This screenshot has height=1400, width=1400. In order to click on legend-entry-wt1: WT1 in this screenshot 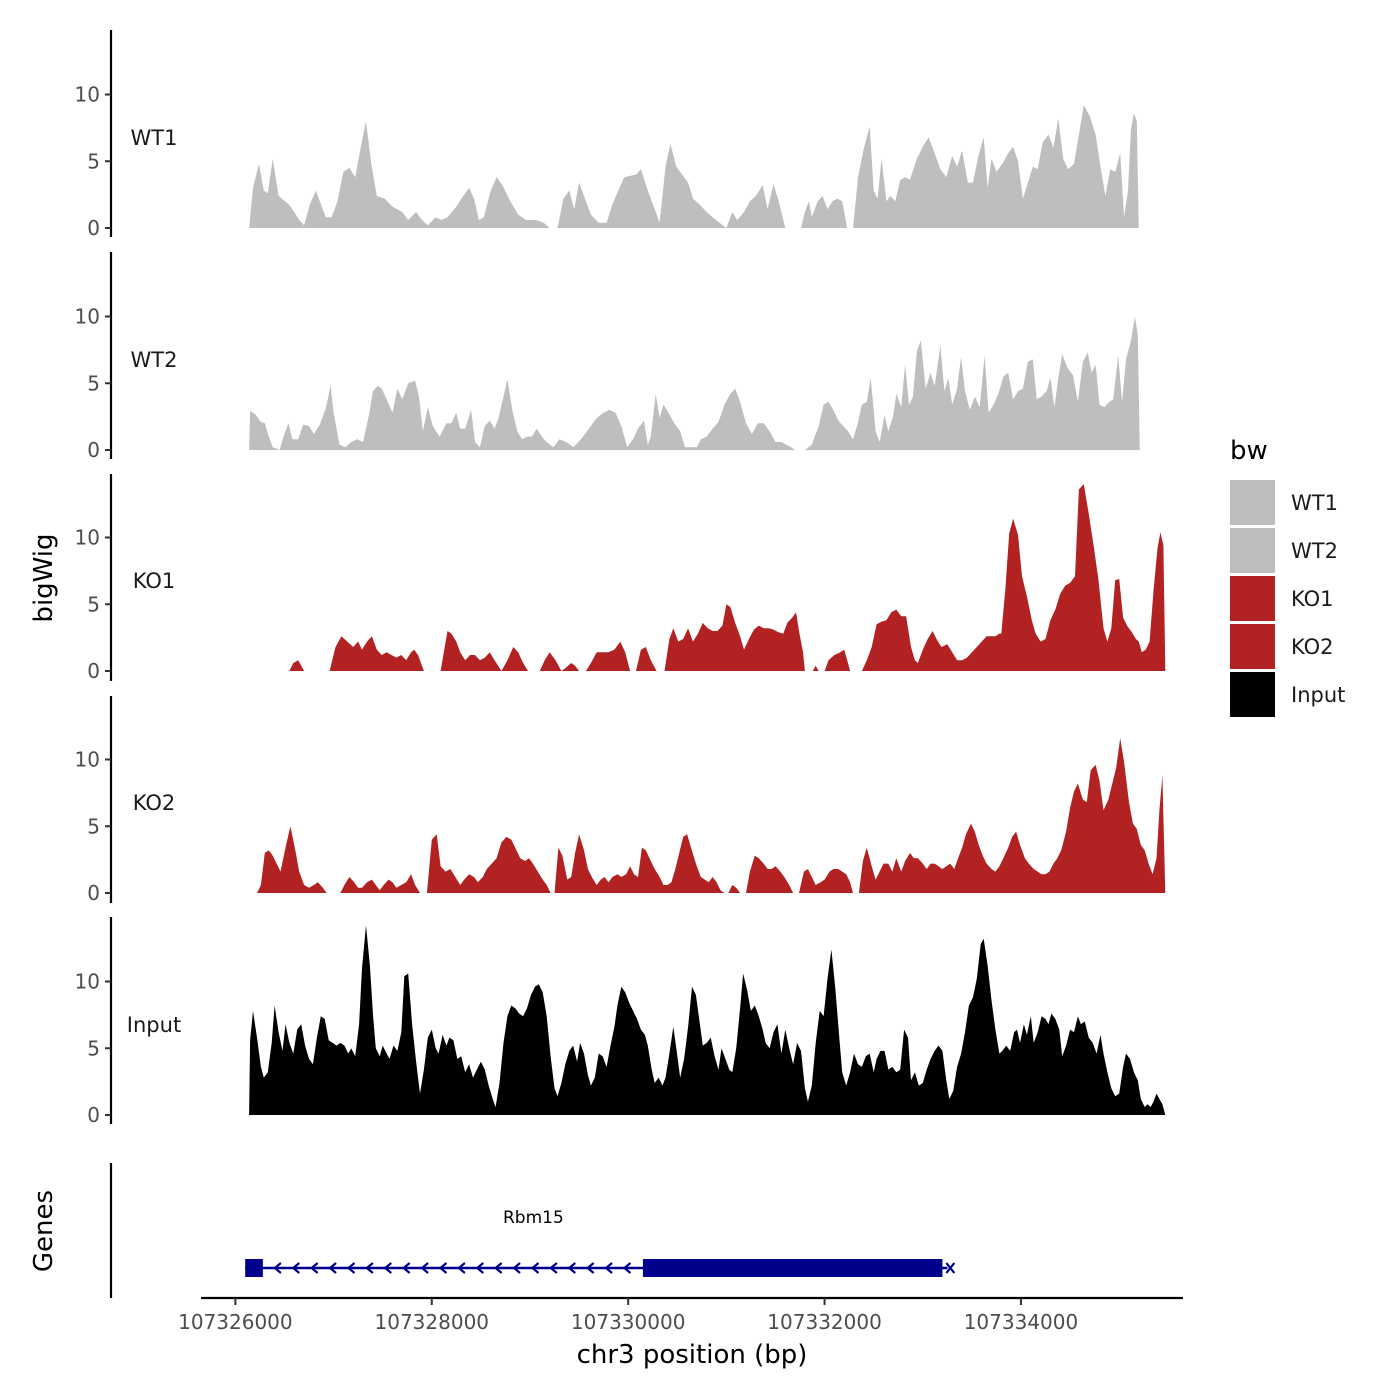, I will do `click(1284, 502)`.